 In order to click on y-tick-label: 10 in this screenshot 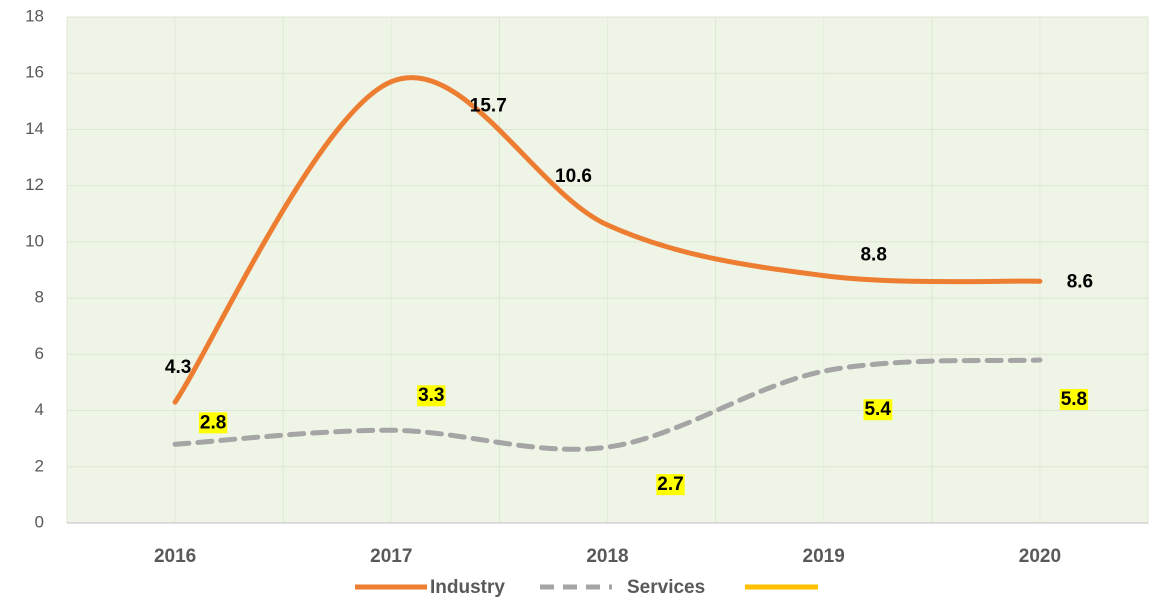, I will do `click(34, 240)`.